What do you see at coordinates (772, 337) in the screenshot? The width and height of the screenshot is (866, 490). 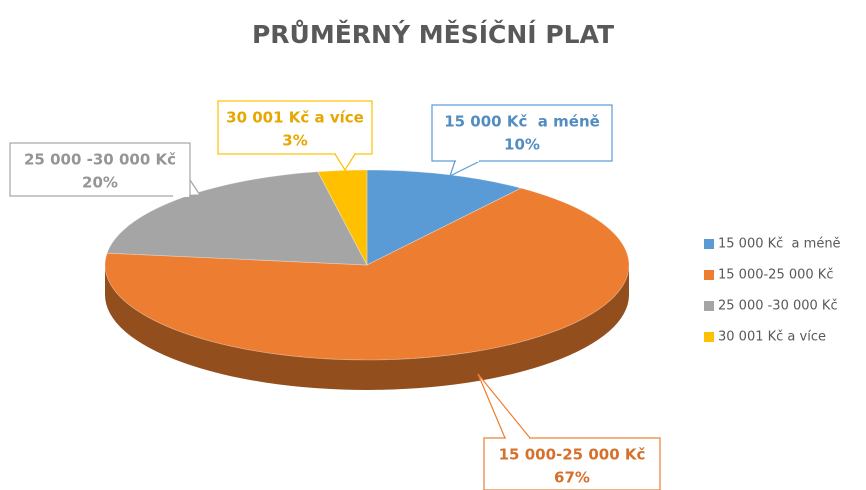 I see `legend-label: 30 001 Kč a více` at bounding box center [772, 337].